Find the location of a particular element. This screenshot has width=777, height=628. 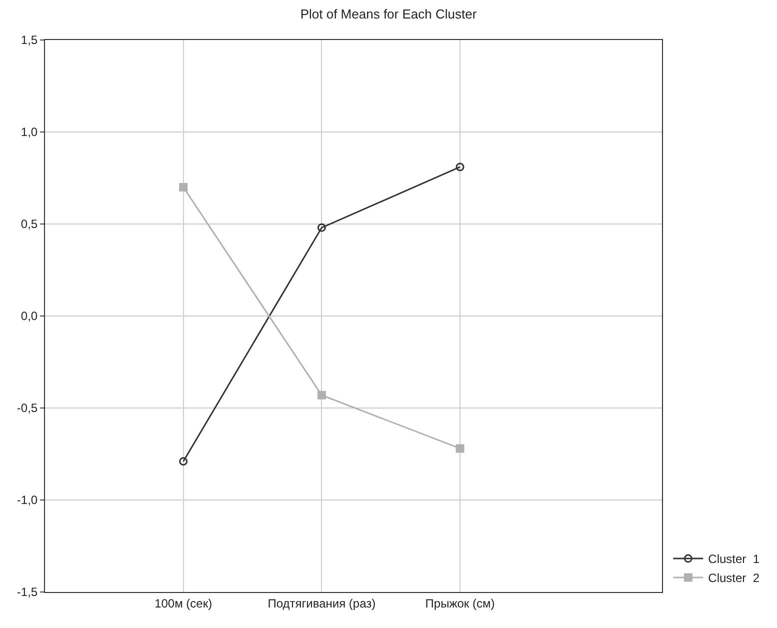

x-tick-label: 100м (сек) is located at coordinates (183, 603).